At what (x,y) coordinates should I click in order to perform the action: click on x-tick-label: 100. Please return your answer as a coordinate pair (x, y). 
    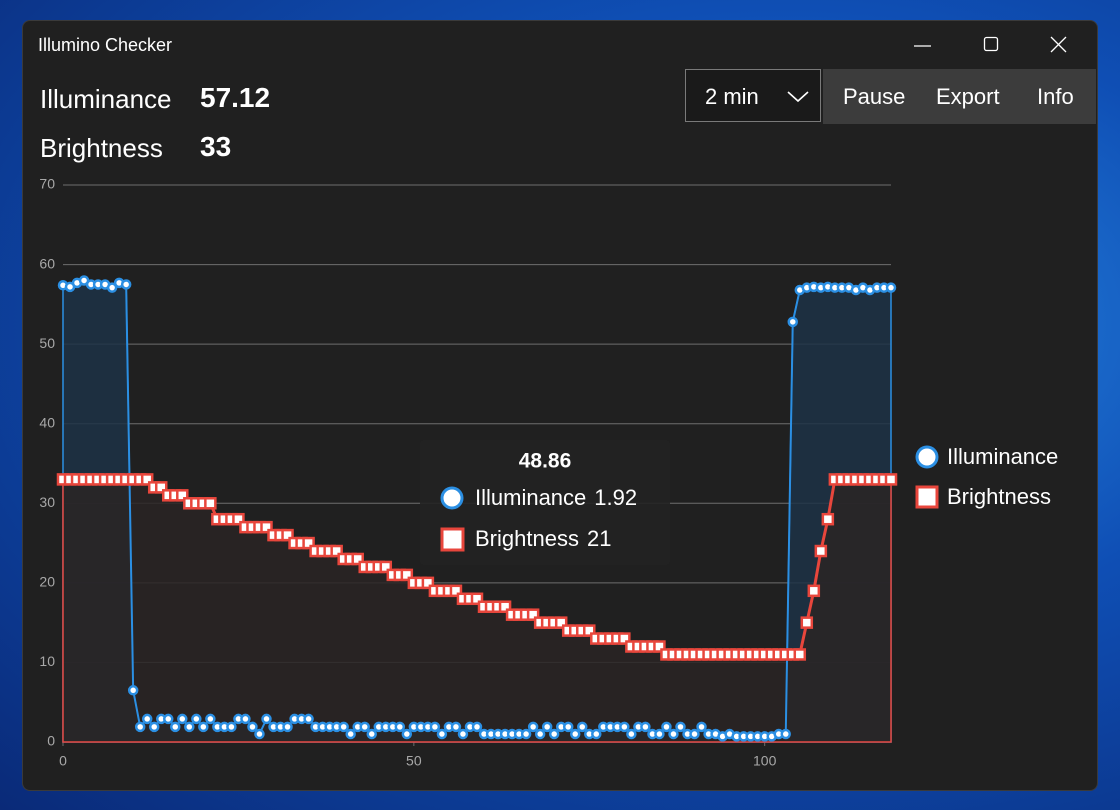
    Looking at the image, I should click on (765, 761).